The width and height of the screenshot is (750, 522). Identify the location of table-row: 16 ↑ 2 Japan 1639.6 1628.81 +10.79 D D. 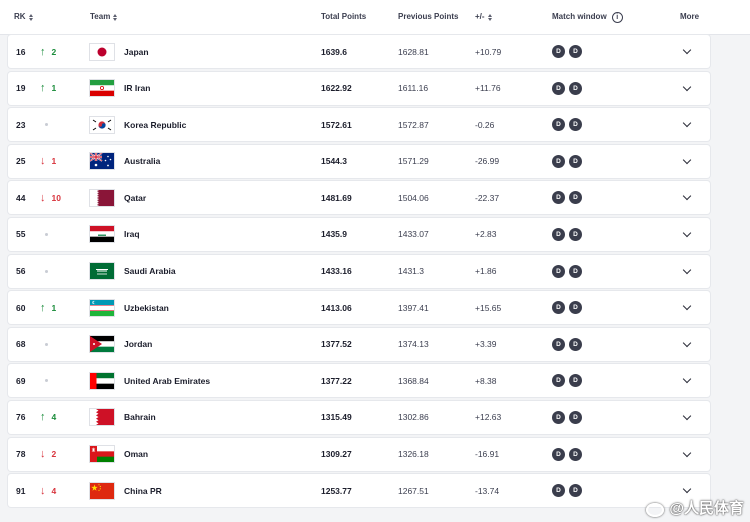
(359, 51).